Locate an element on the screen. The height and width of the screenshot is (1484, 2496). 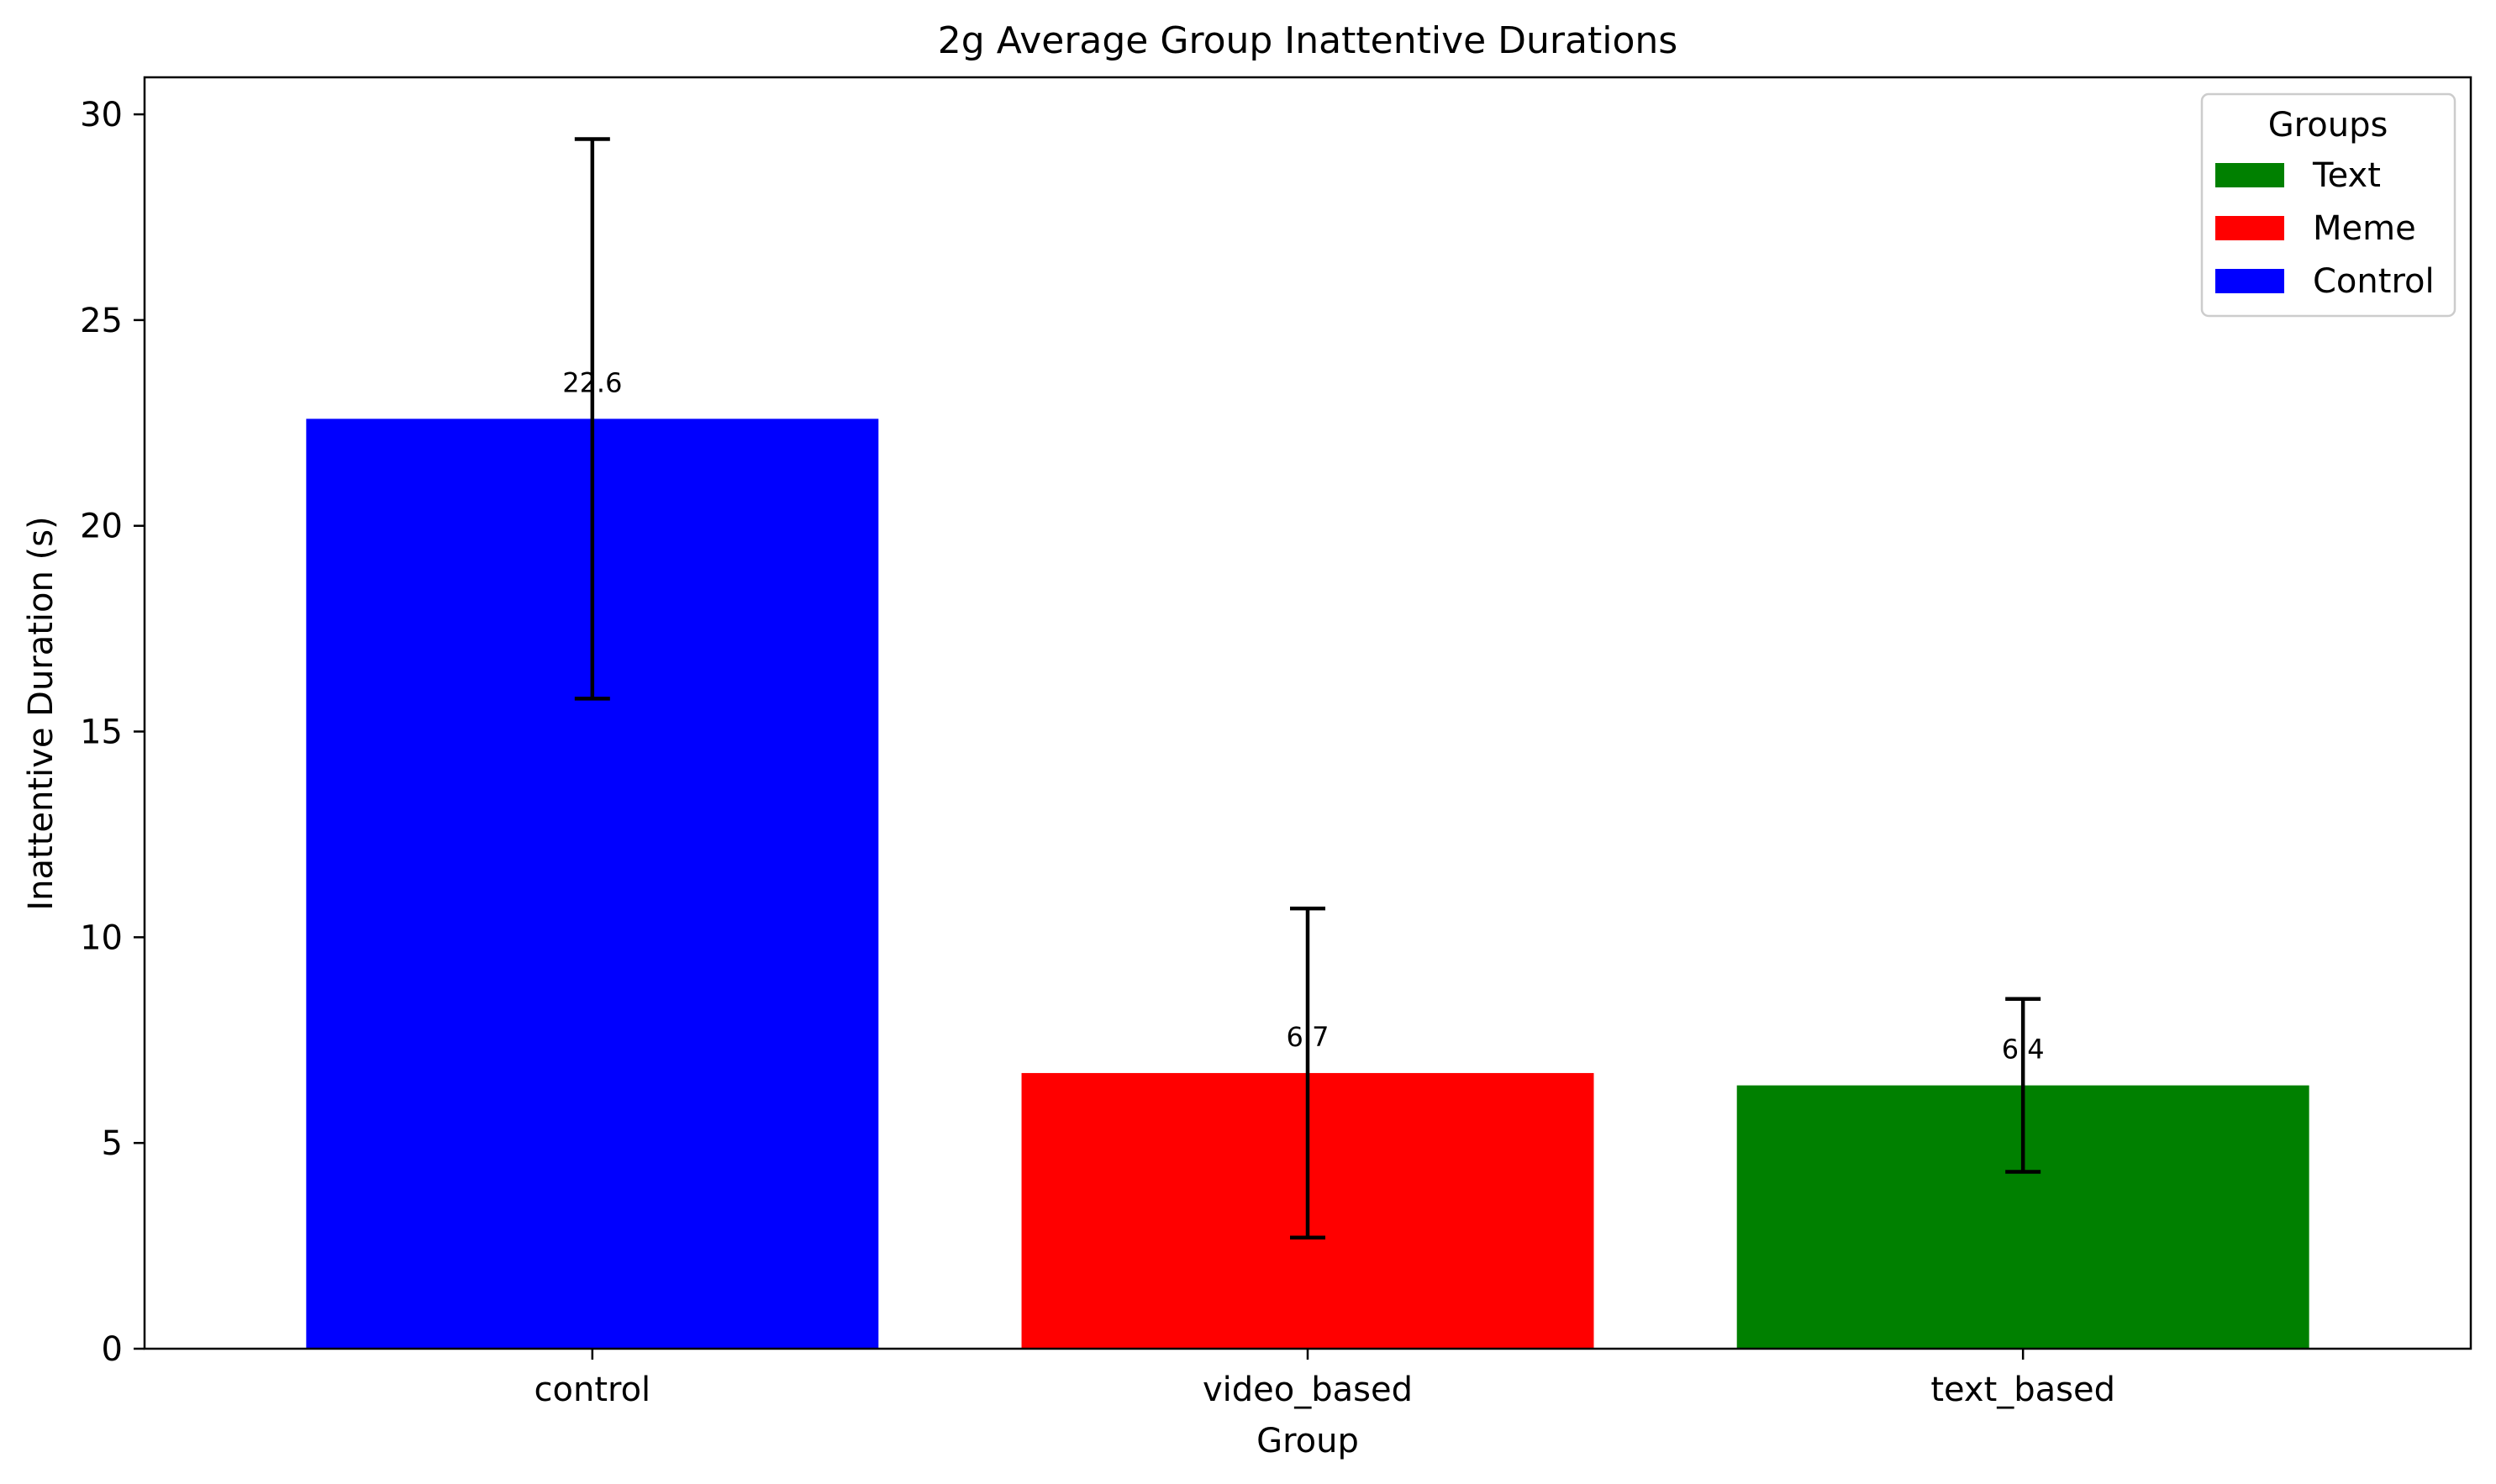
y-tick-label-10: 10 is located at coordinates (102, 937).